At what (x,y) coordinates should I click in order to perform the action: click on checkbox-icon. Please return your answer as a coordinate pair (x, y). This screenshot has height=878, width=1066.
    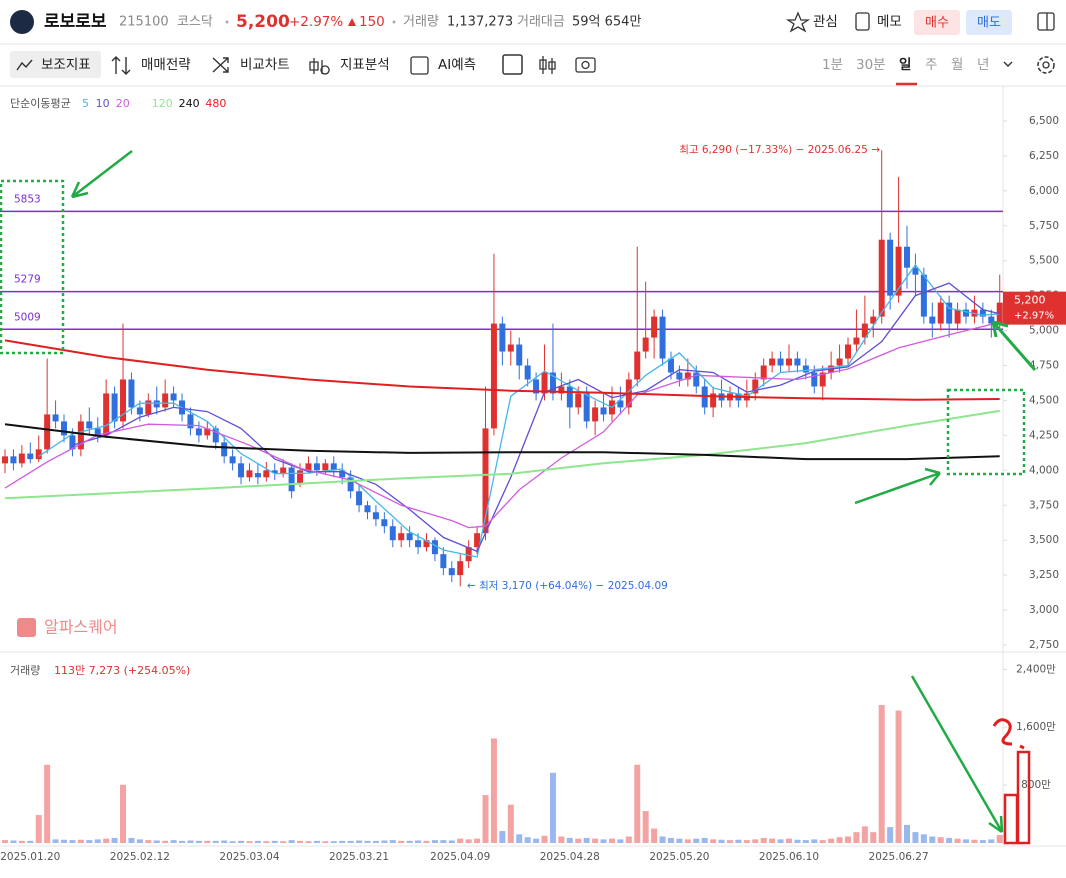
    Looking at the image, I should click on (512, 64).